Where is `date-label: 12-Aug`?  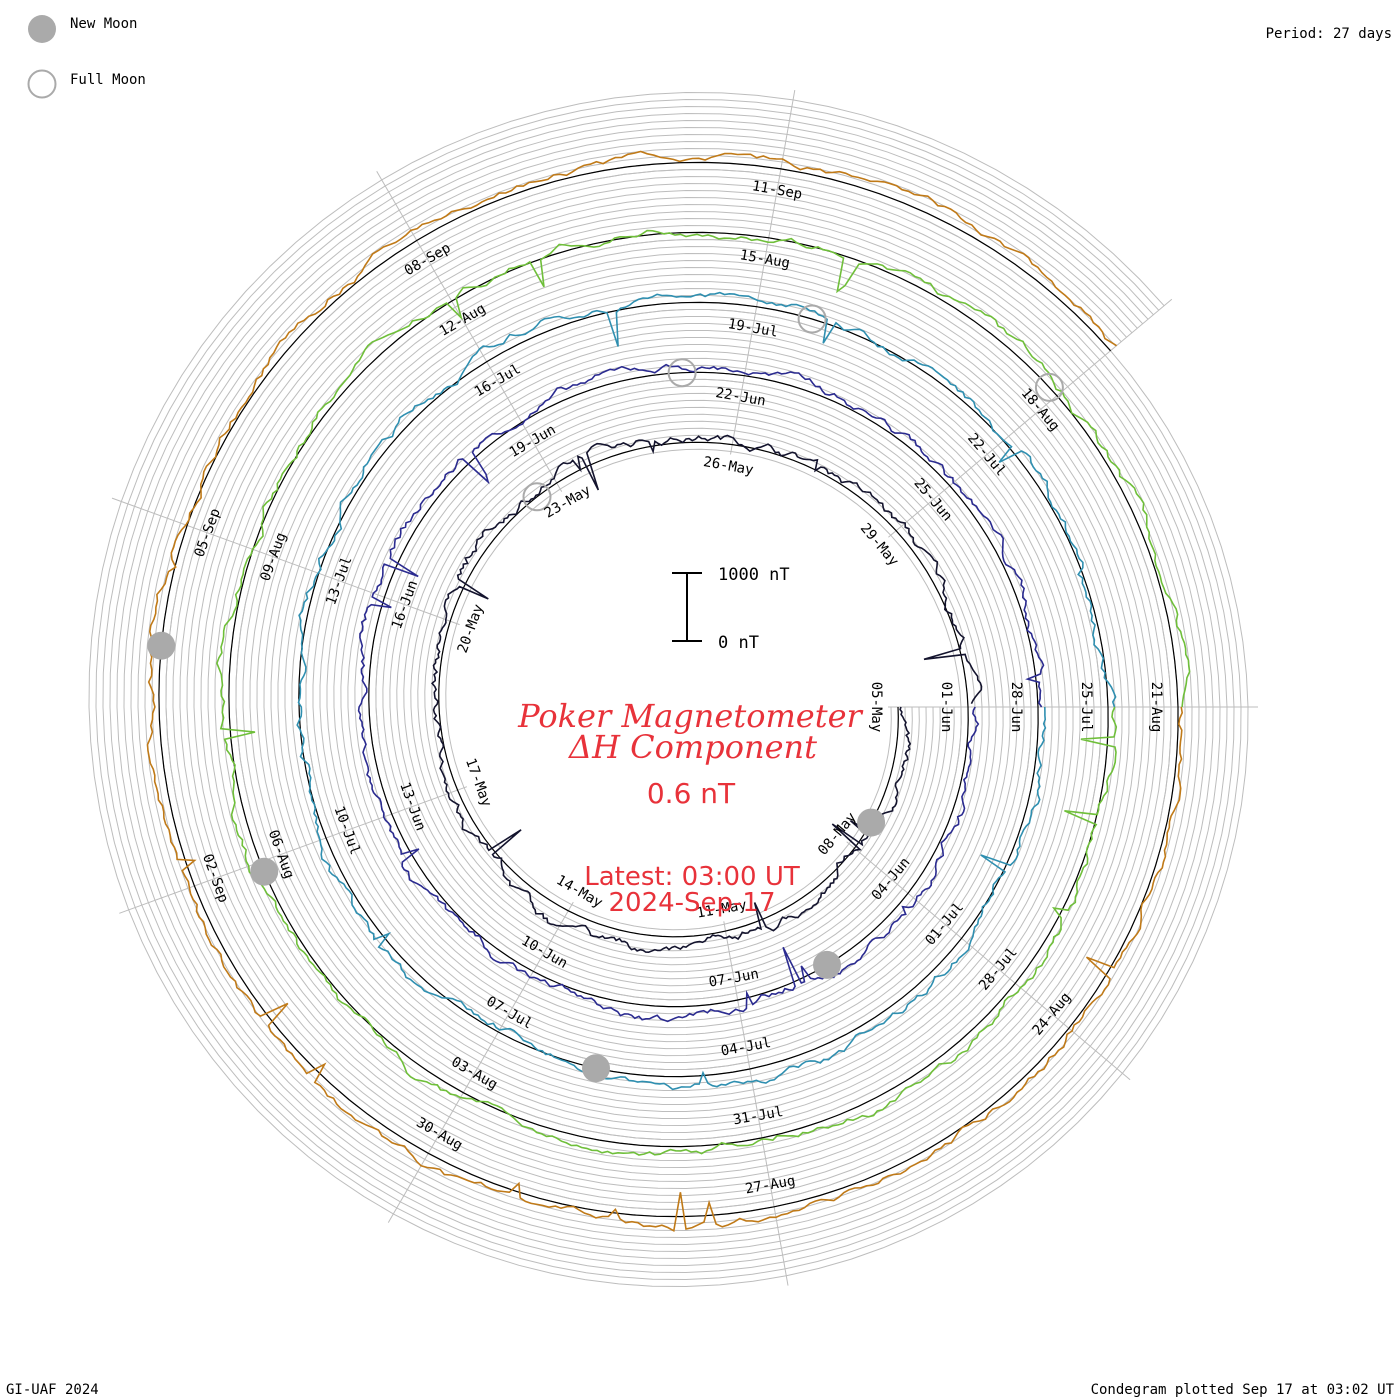
date-label: 12-Aug is located at coordinates (463, 320).